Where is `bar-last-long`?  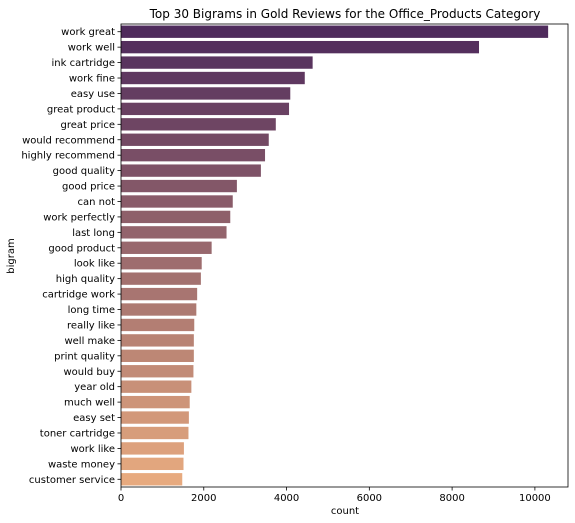
bar-last-long is located at coordinates (174, 232).